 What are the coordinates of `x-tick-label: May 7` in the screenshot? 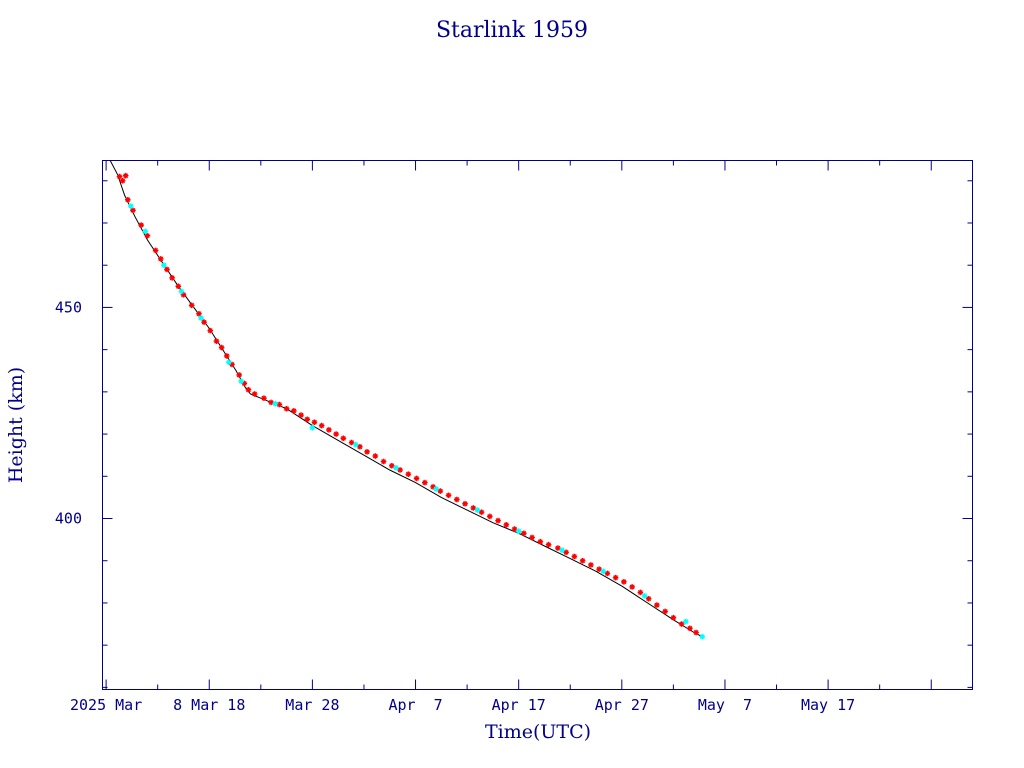 It's located at (725, 705).